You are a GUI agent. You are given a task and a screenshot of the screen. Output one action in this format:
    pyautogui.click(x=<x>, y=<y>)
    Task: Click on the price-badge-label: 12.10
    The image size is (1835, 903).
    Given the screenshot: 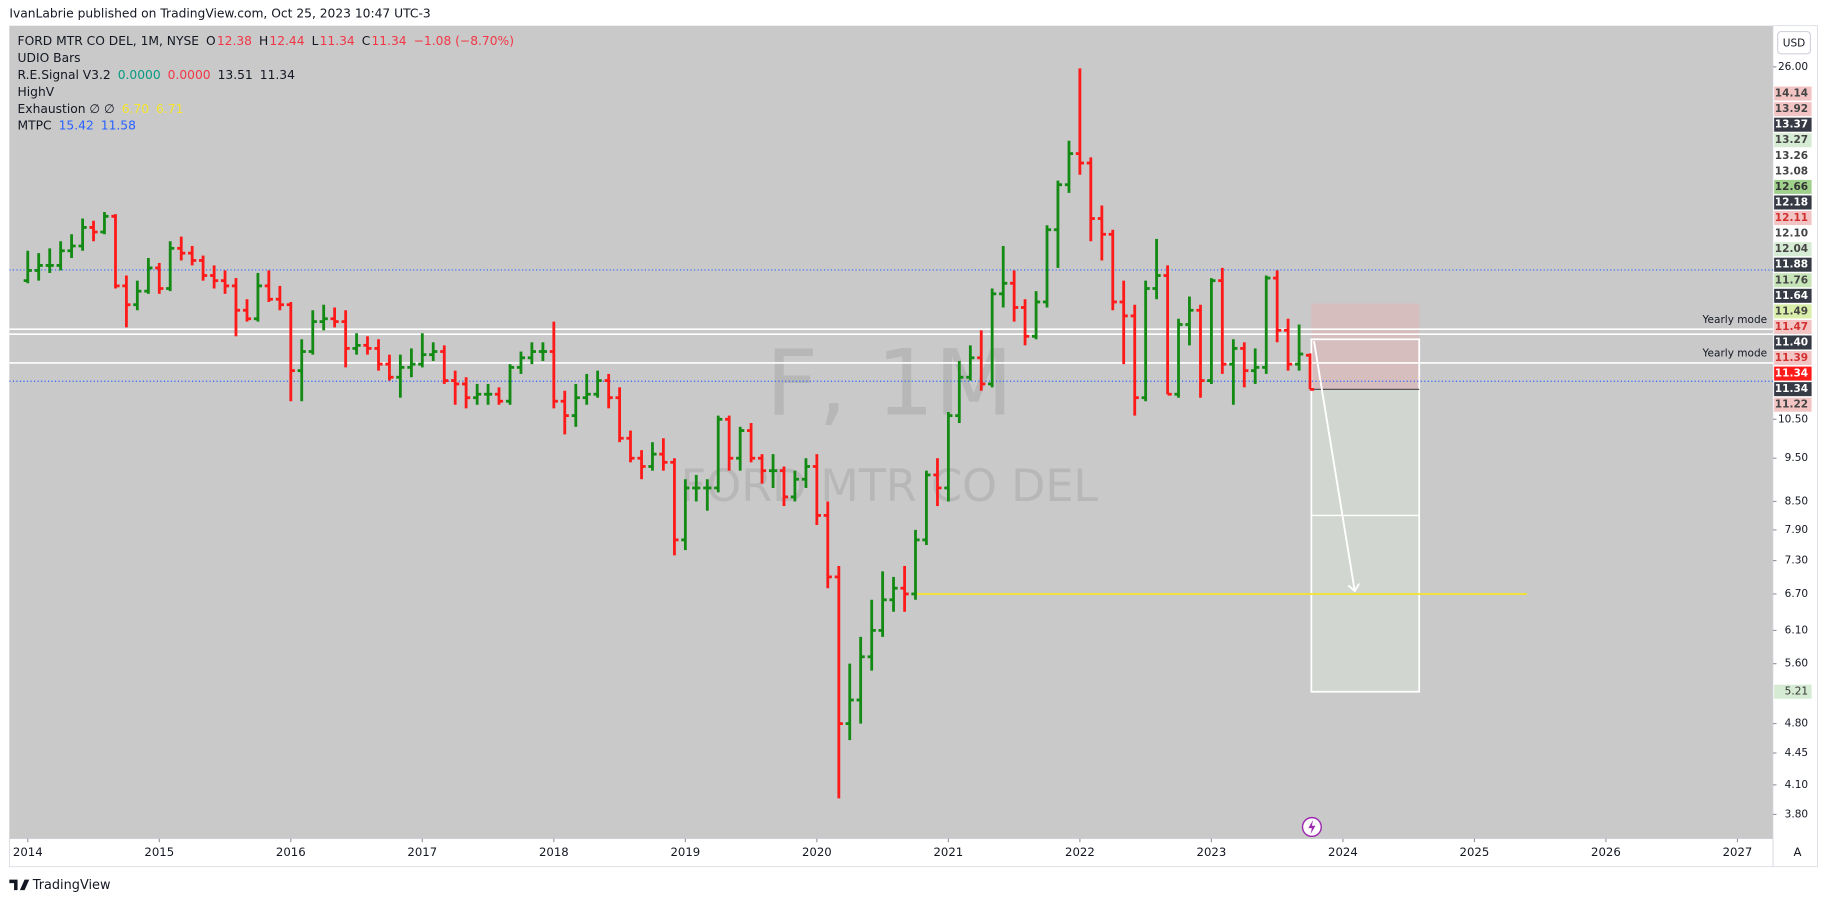 What is the action you would take?
    pyautogui.click(x=1791, y=234)
    